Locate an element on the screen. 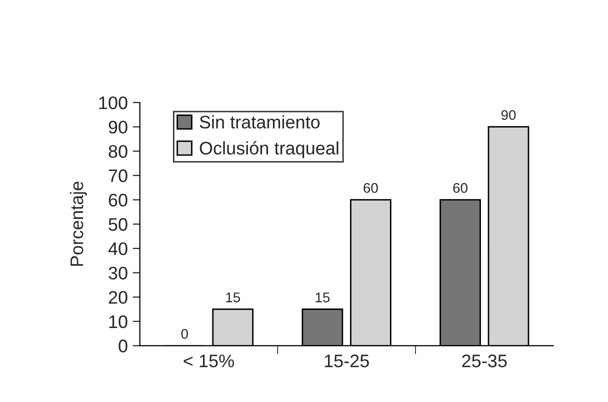 The image size is (608, 402). y-tick-label: 60 is located at coordinates (118, 200).